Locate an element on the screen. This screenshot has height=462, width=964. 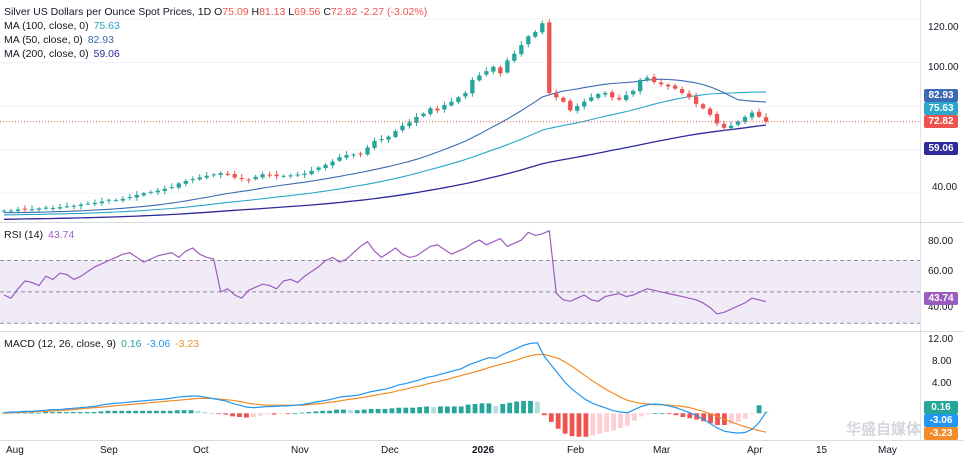
macd-legend: MACD (12, 26, close, 9) 0.16 -3.06 -3.23 is located at coordinates (101, 344).